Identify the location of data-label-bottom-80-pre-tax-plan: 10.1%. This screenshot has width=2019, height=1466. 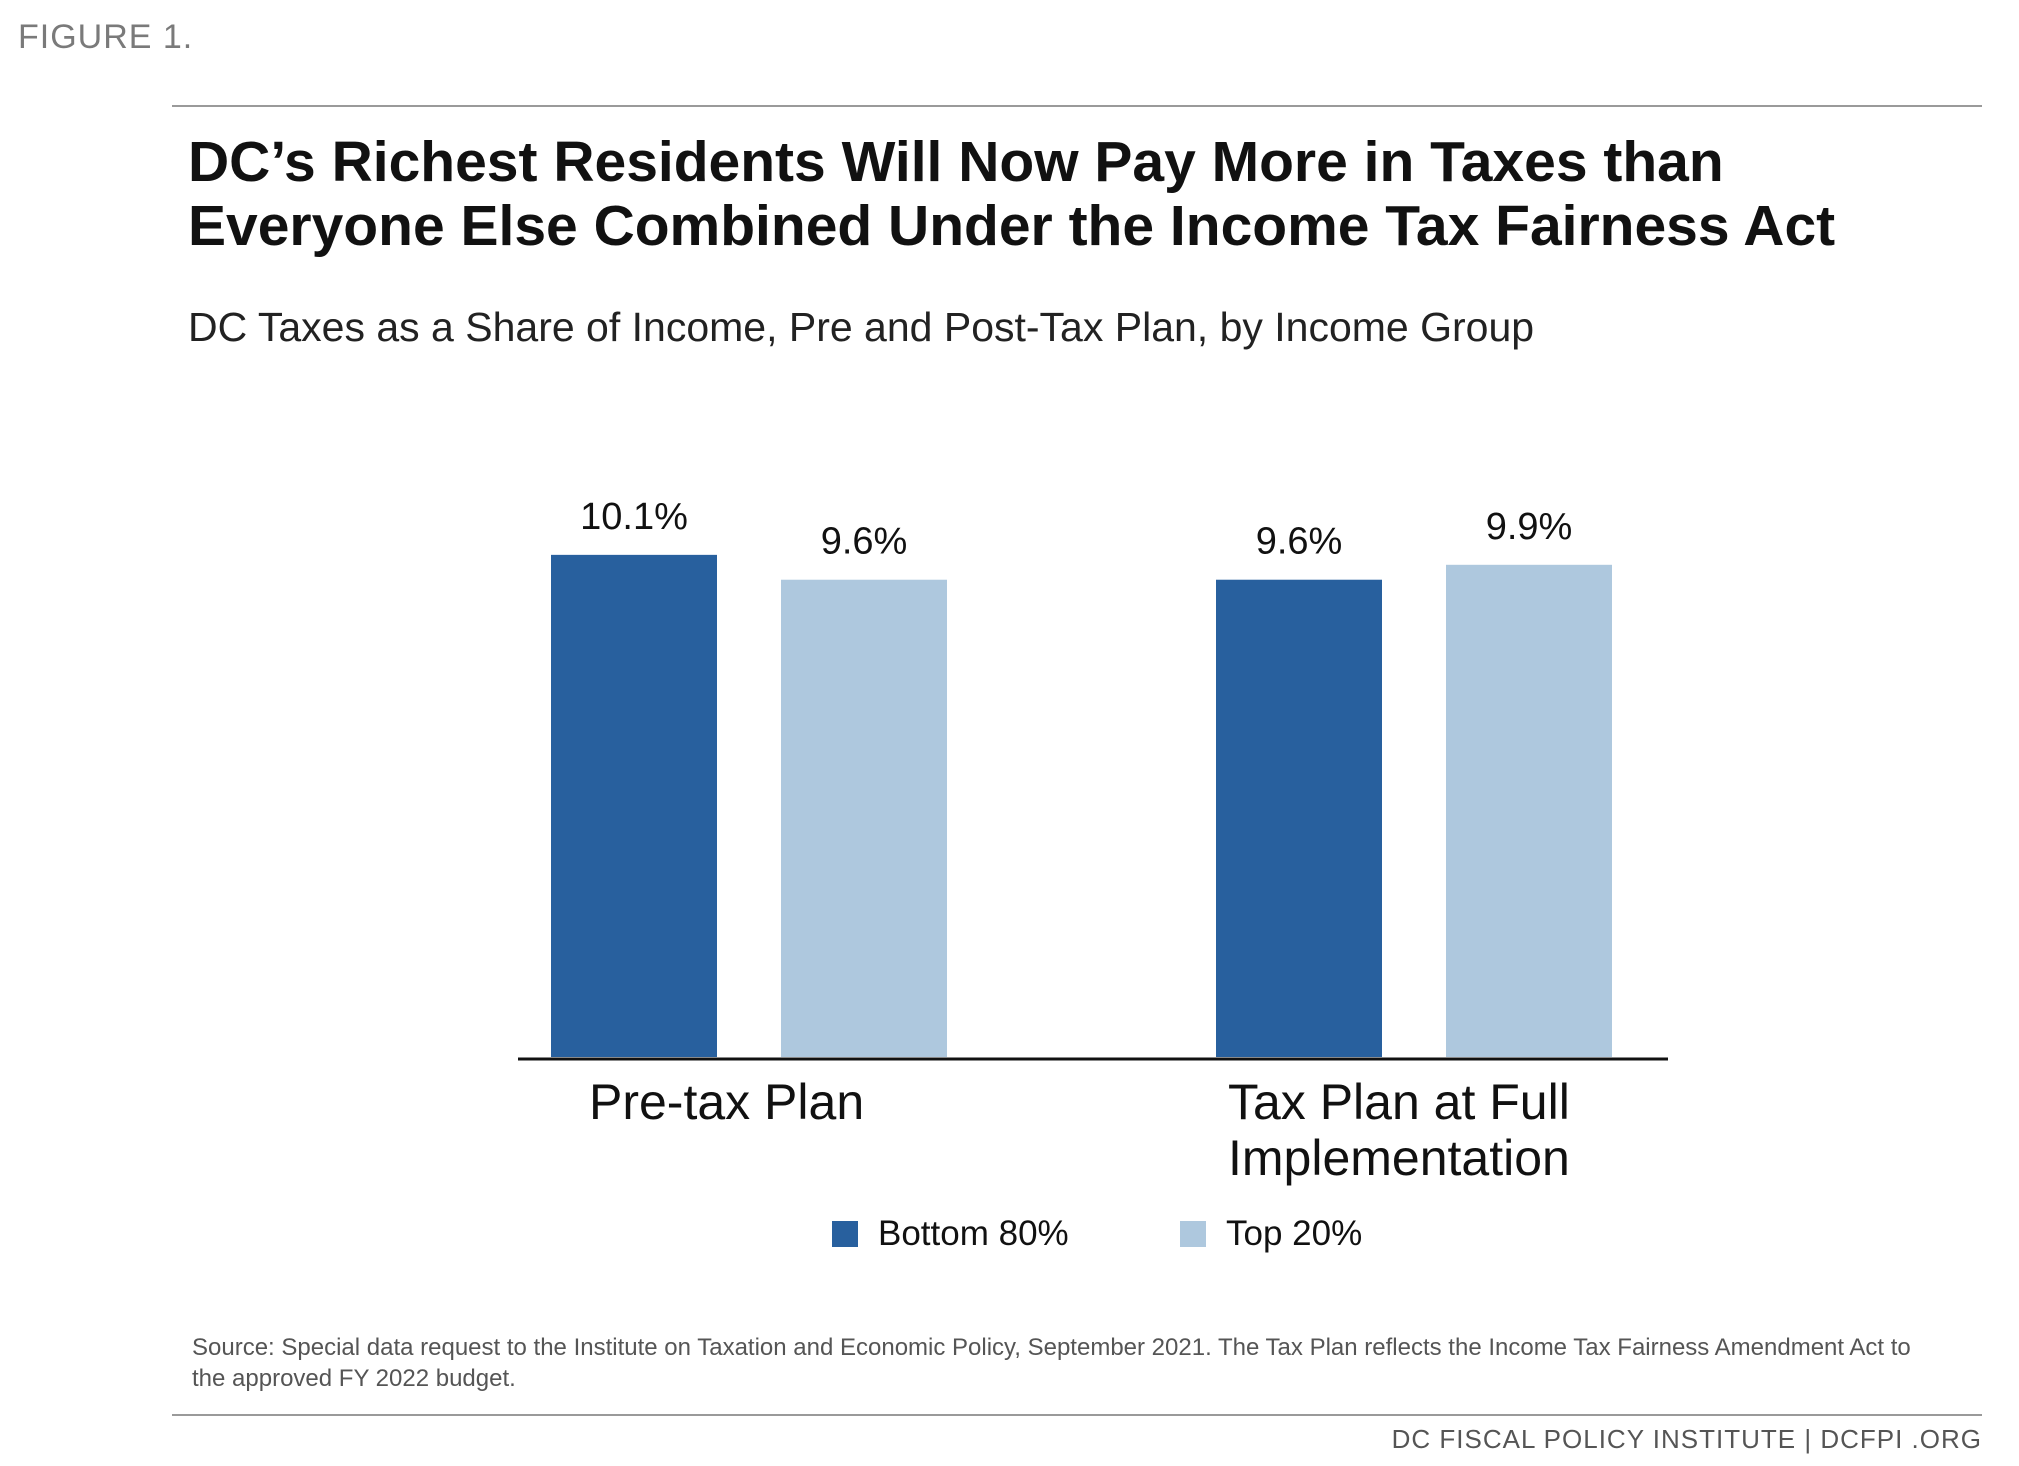
(634, 517).